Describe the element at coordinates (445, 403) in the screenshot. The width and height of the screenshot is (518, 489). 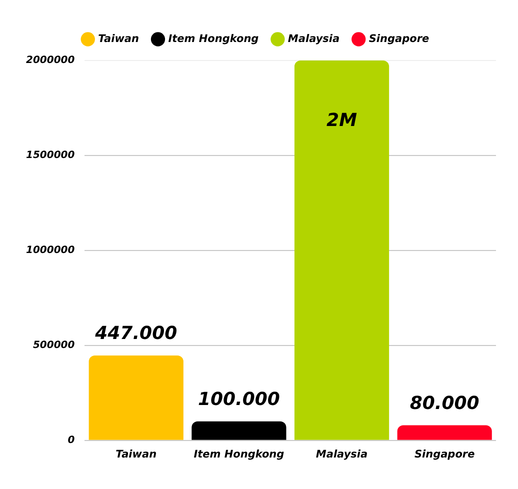
I see `data-label: 80.000` at that location.